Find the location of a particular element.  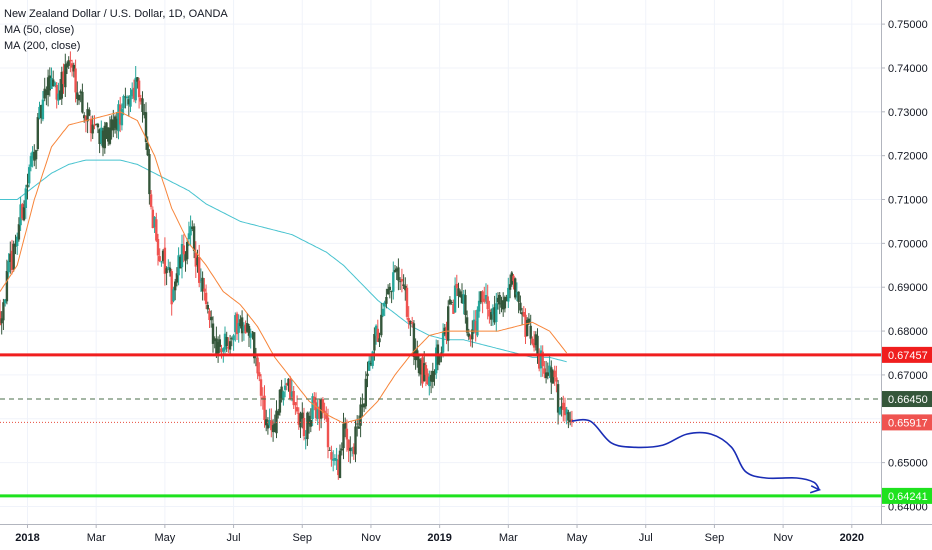

price-badge-0: 0.67457 is located at coordinates (907, 354).